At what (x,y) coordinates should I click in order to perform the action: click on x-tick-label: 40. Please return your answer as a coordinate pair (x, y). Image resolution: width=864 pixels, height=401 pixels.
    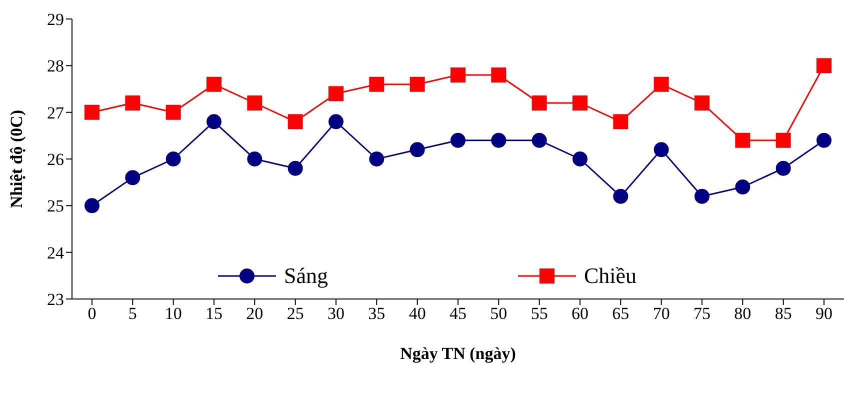
    Looking at the image, I should click on (417, 314).